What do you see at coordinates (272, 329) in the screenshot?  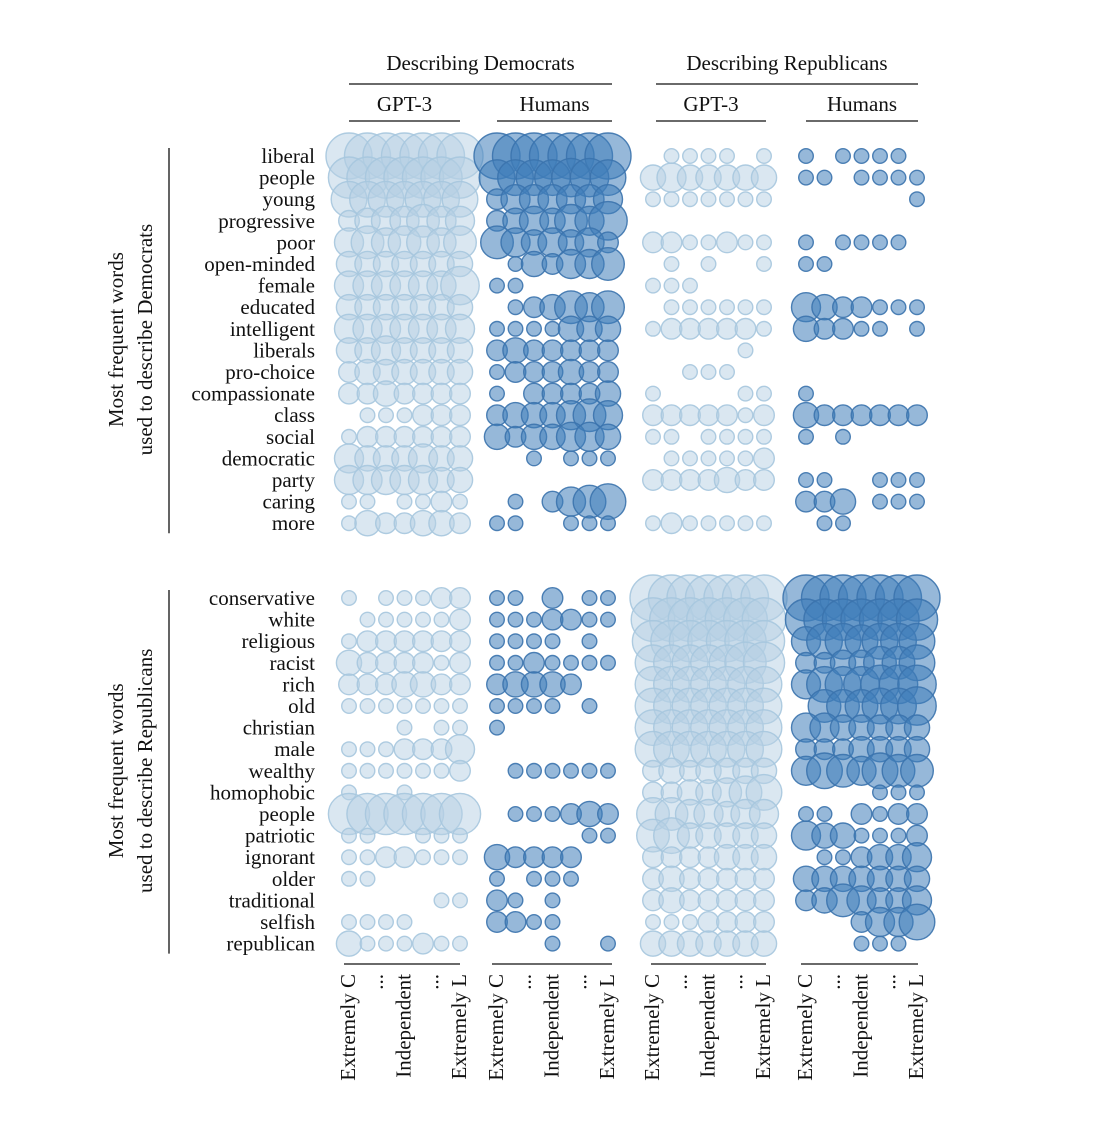 I see `word-label: intelligent` at bounding box center [272, 329].